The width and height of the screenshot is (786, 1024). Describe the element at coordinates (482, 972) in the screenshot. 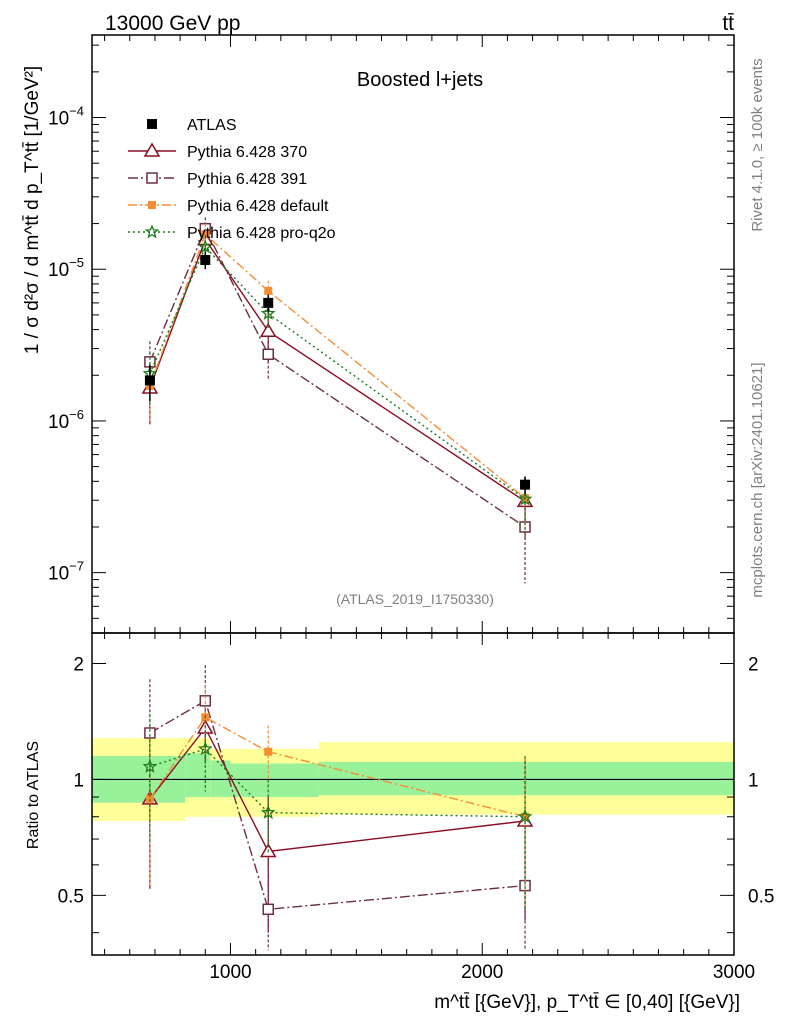

I see `x-tick-label: 2000` at that location.